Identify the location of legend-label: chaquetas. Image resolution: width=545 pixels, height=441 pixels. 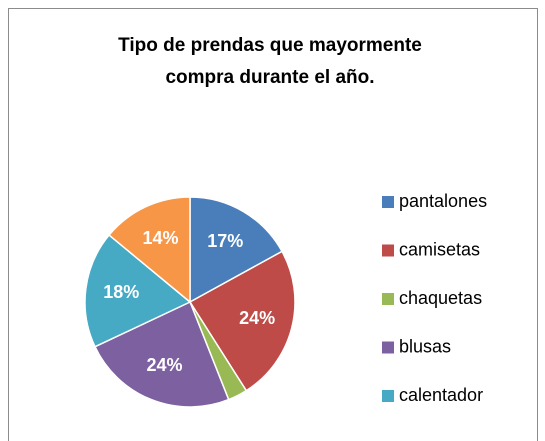
(440, 298).